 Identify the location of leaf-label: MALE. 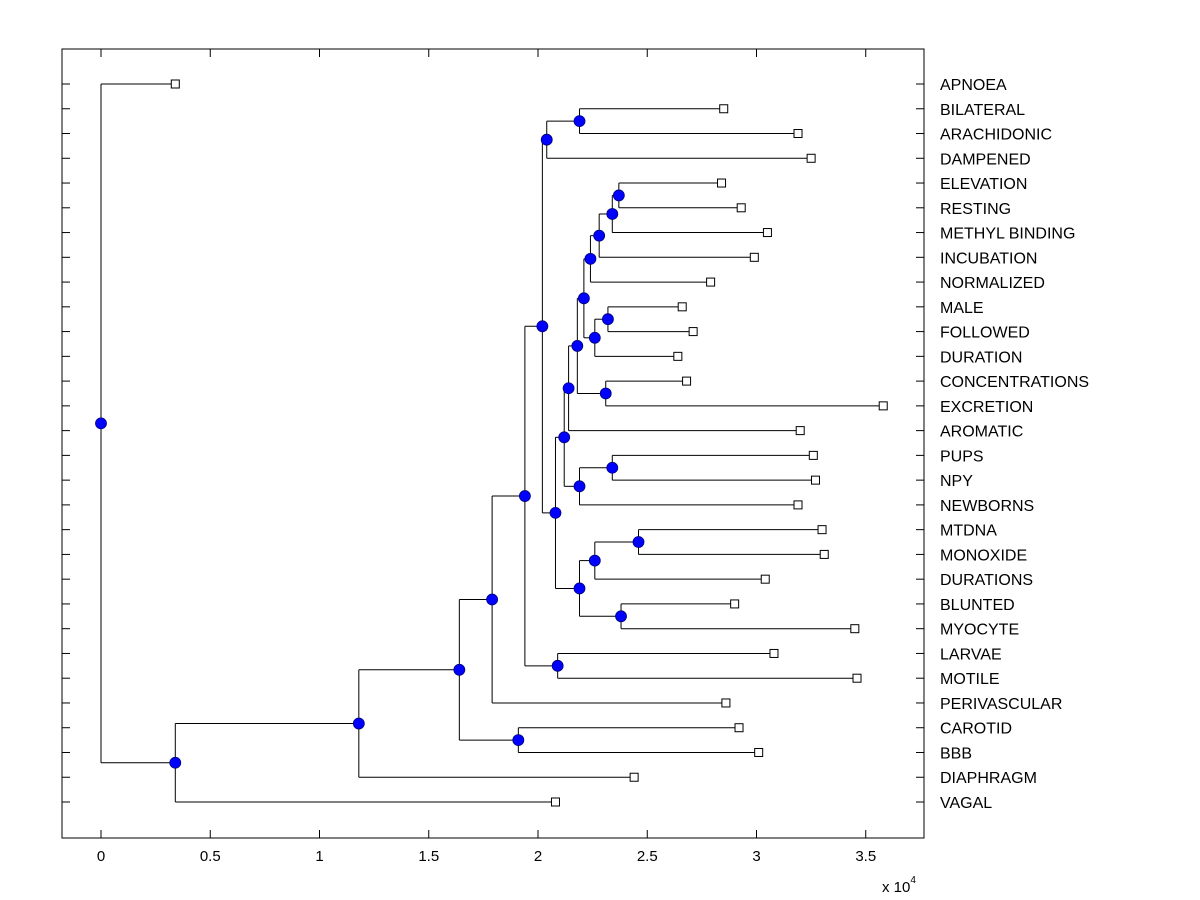
(962, 308).